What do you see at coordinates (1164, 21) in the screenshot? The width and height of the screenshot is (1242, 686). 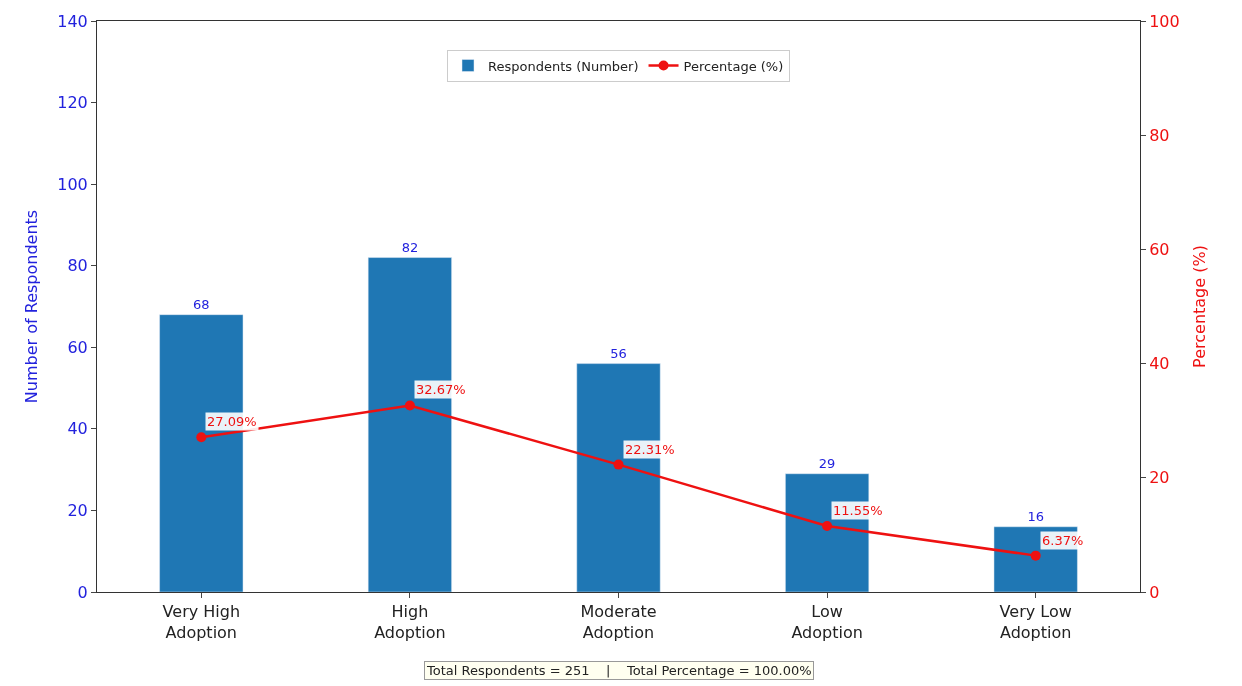 I see `y2-tick-label: 100` at bounding box center [1164, 21].